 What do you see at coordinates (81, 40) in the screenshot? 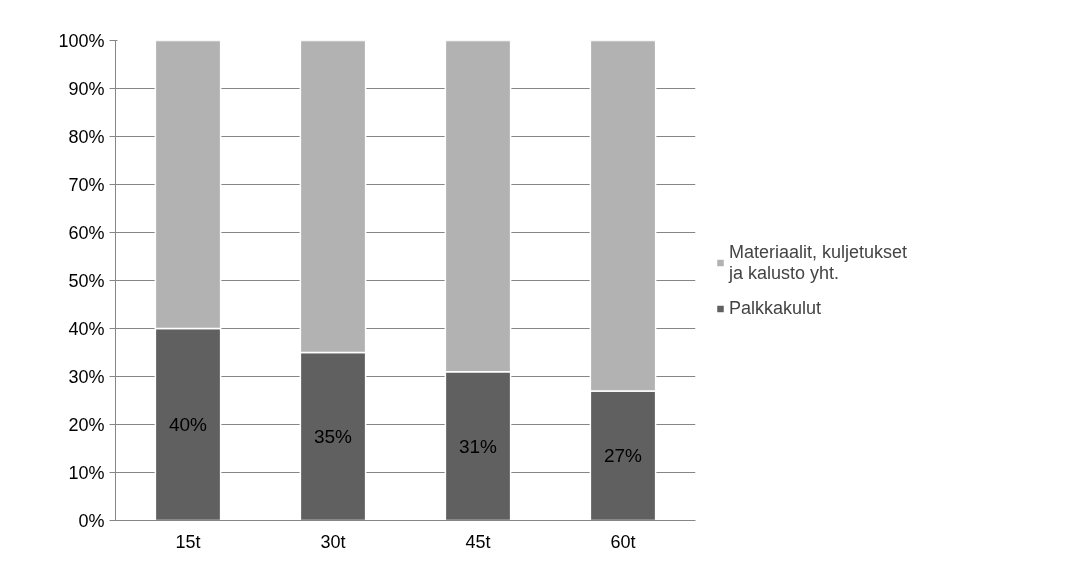
I see `y-tick-label: 100%` at bounding box center [81, 40].